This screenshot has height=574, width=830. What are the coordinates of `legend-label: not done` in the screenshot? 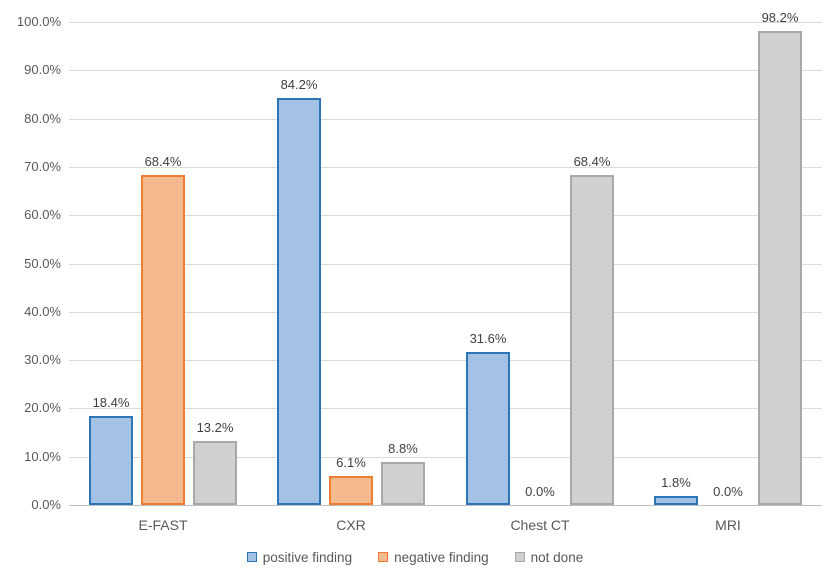 It's located at (557, 557).